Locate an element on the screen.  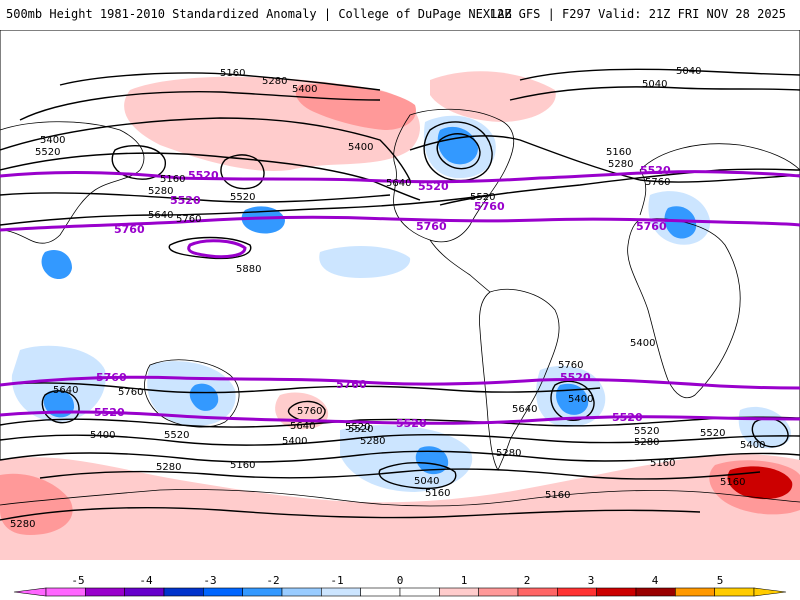
anomaly-negative-south-atlantic-core is located at coordinates (572, 399).